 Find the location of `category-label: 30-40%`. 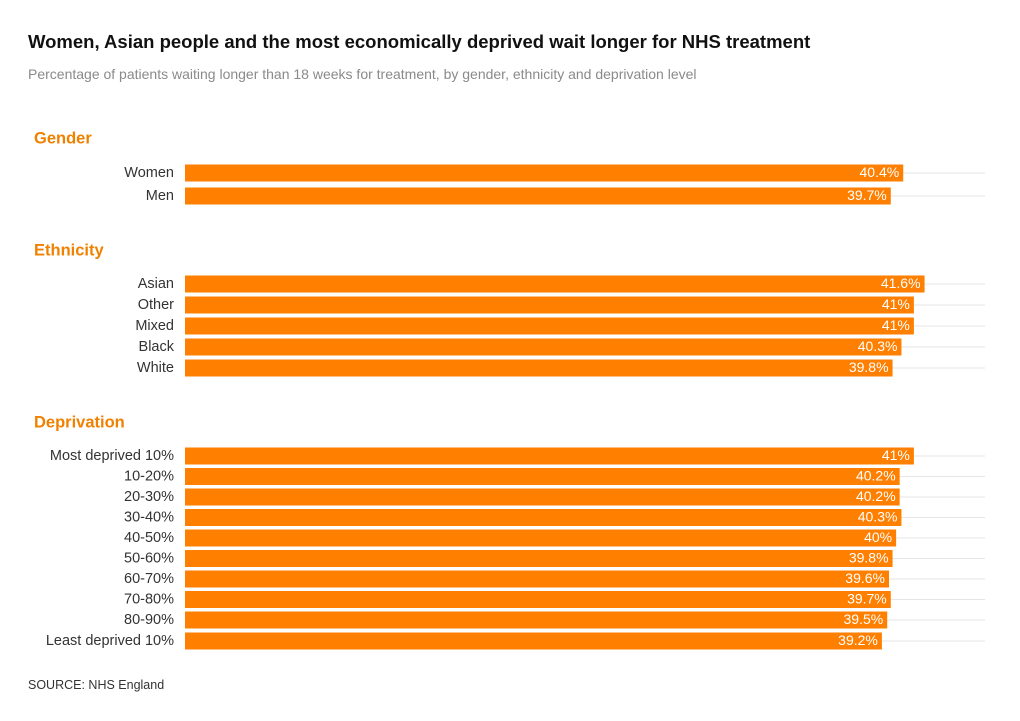

category-label: 30-40% is located at coordinates (149, 517).